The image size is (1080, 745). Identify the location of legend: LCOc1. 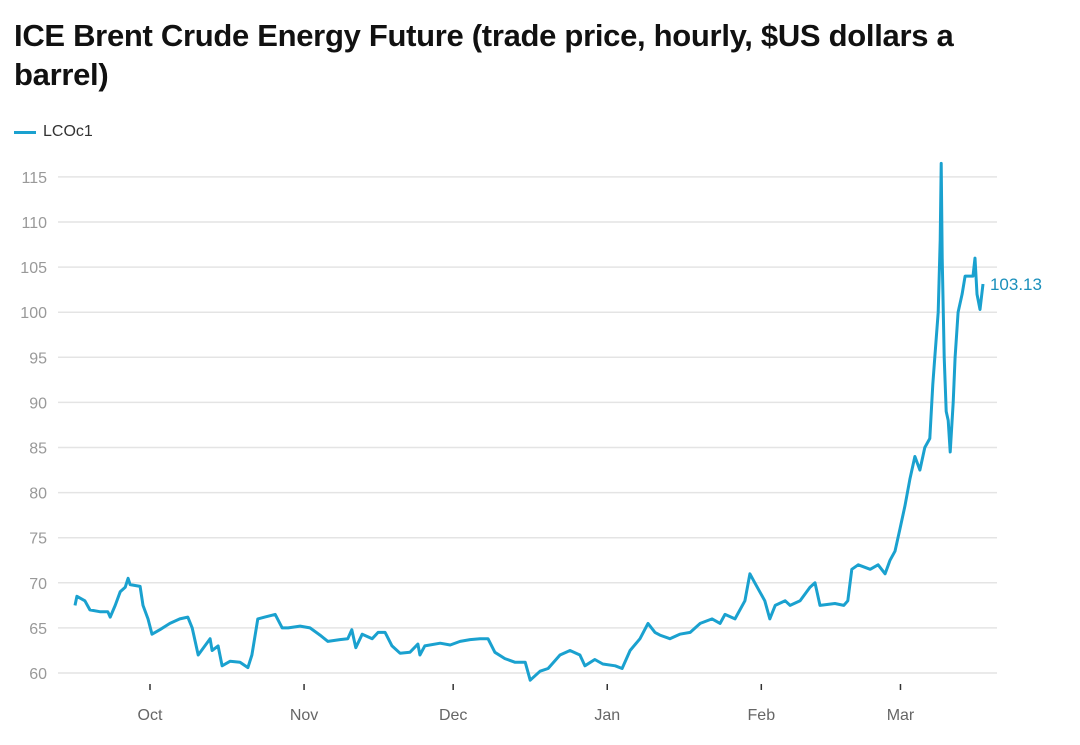
(53, 132).